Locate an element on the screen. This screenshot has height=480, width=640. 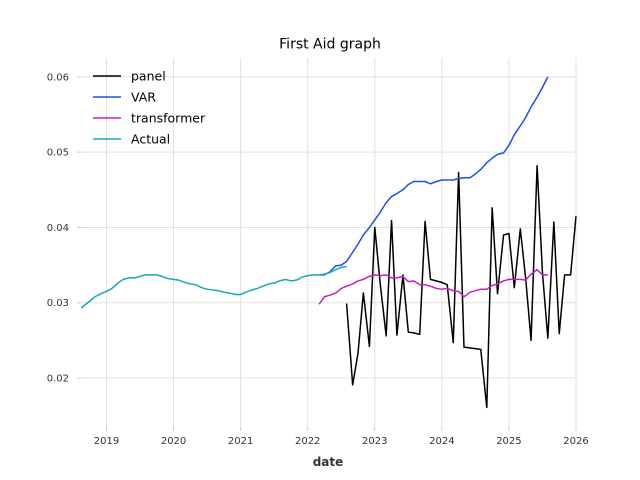
series-line-transformer is located at coordinates (433, 286).